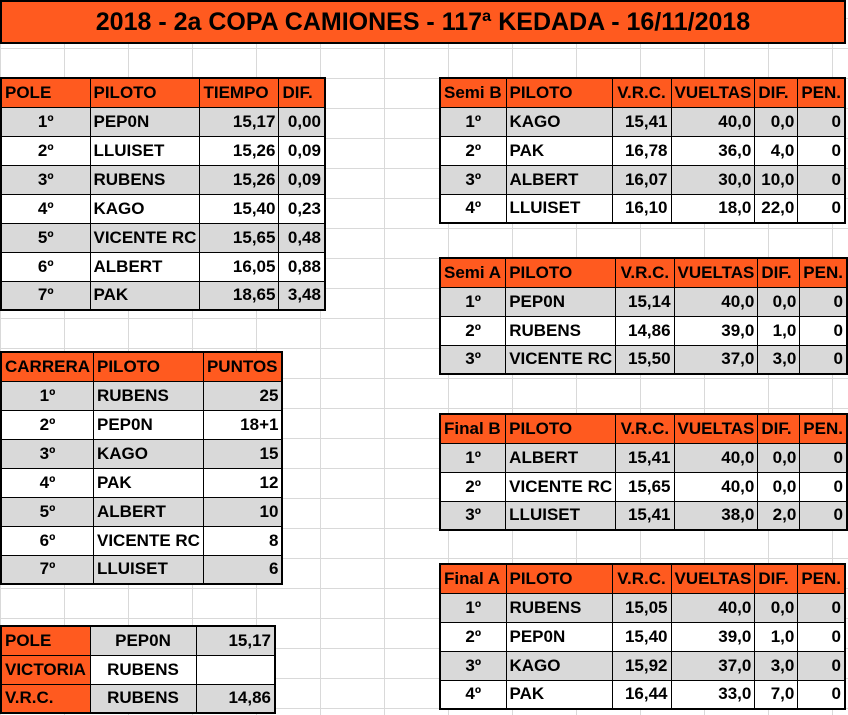 The image size is (848, 715). I want to click on table-cell: 0,00, so click(302, 121).